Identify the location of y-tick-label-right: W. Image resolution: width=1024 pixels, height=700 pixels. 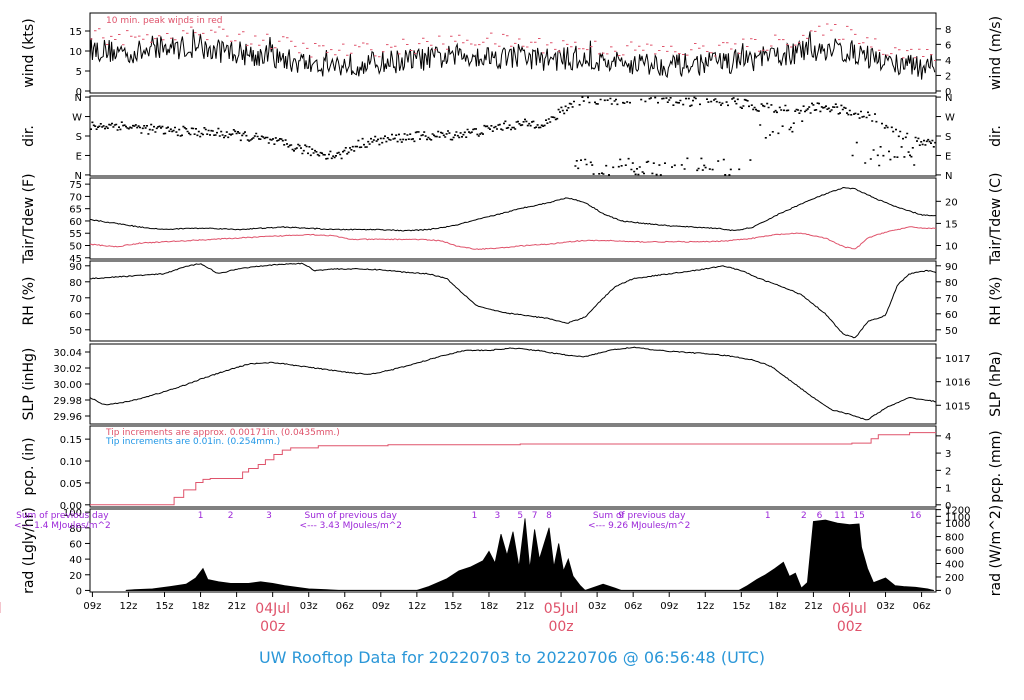
(950, 118).